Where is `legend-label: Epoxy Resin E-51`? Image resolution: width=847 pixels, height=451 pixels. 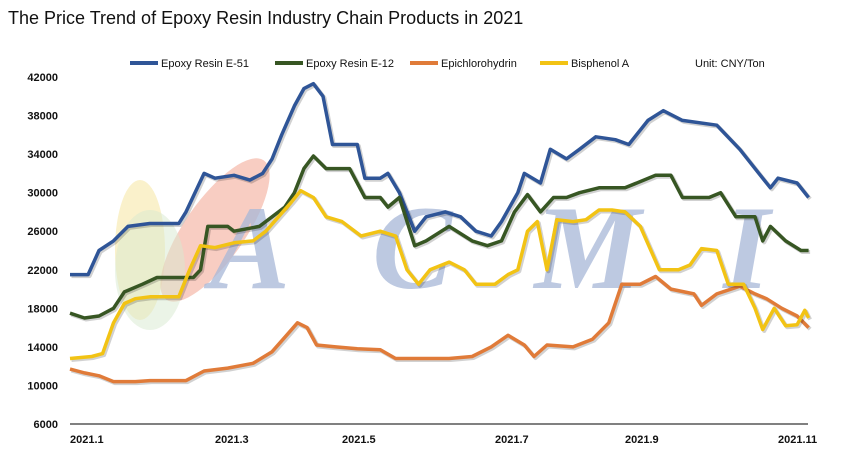 legend-label: Epoxy Resin E-51 is located at coordinates (205, 64).